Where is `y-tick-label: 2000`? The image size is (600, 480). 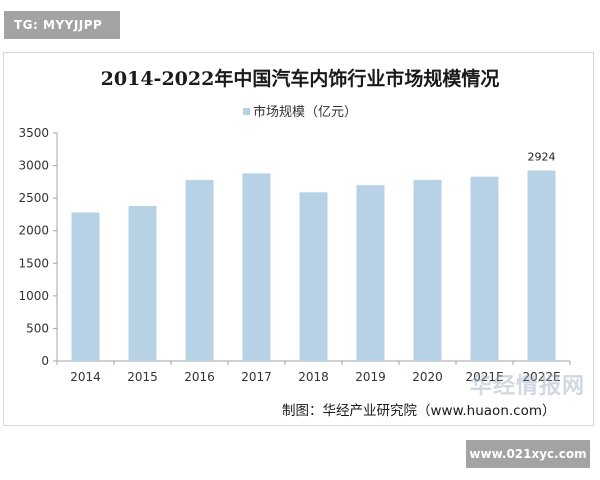 y-tick-label: 2000 is located at coordinates (33, 231).